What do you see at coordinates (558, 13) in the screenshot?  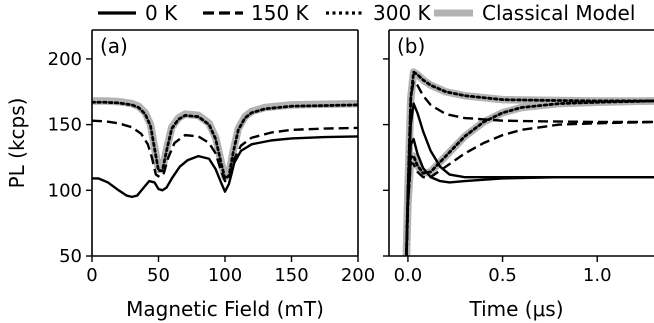 I see `legend-label-classical: Classical Model` at bounding box center [558, 13].